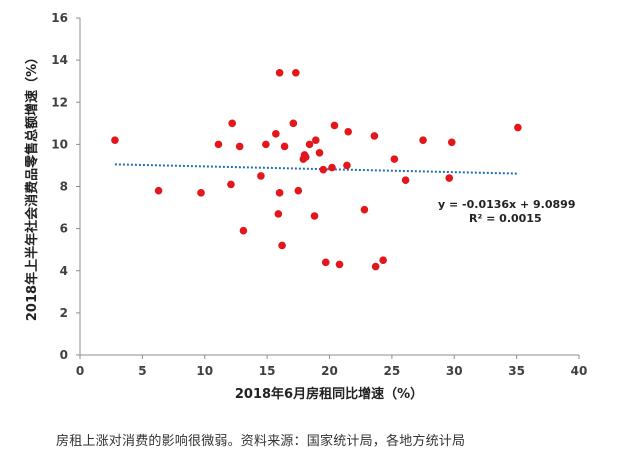 The image size is (623, 465). What do you see at coordinates (506, 204) in the screenshot?
I see `trendline-equation: y = -0.0136x + 9.0899` at bounding box center [506, 204].